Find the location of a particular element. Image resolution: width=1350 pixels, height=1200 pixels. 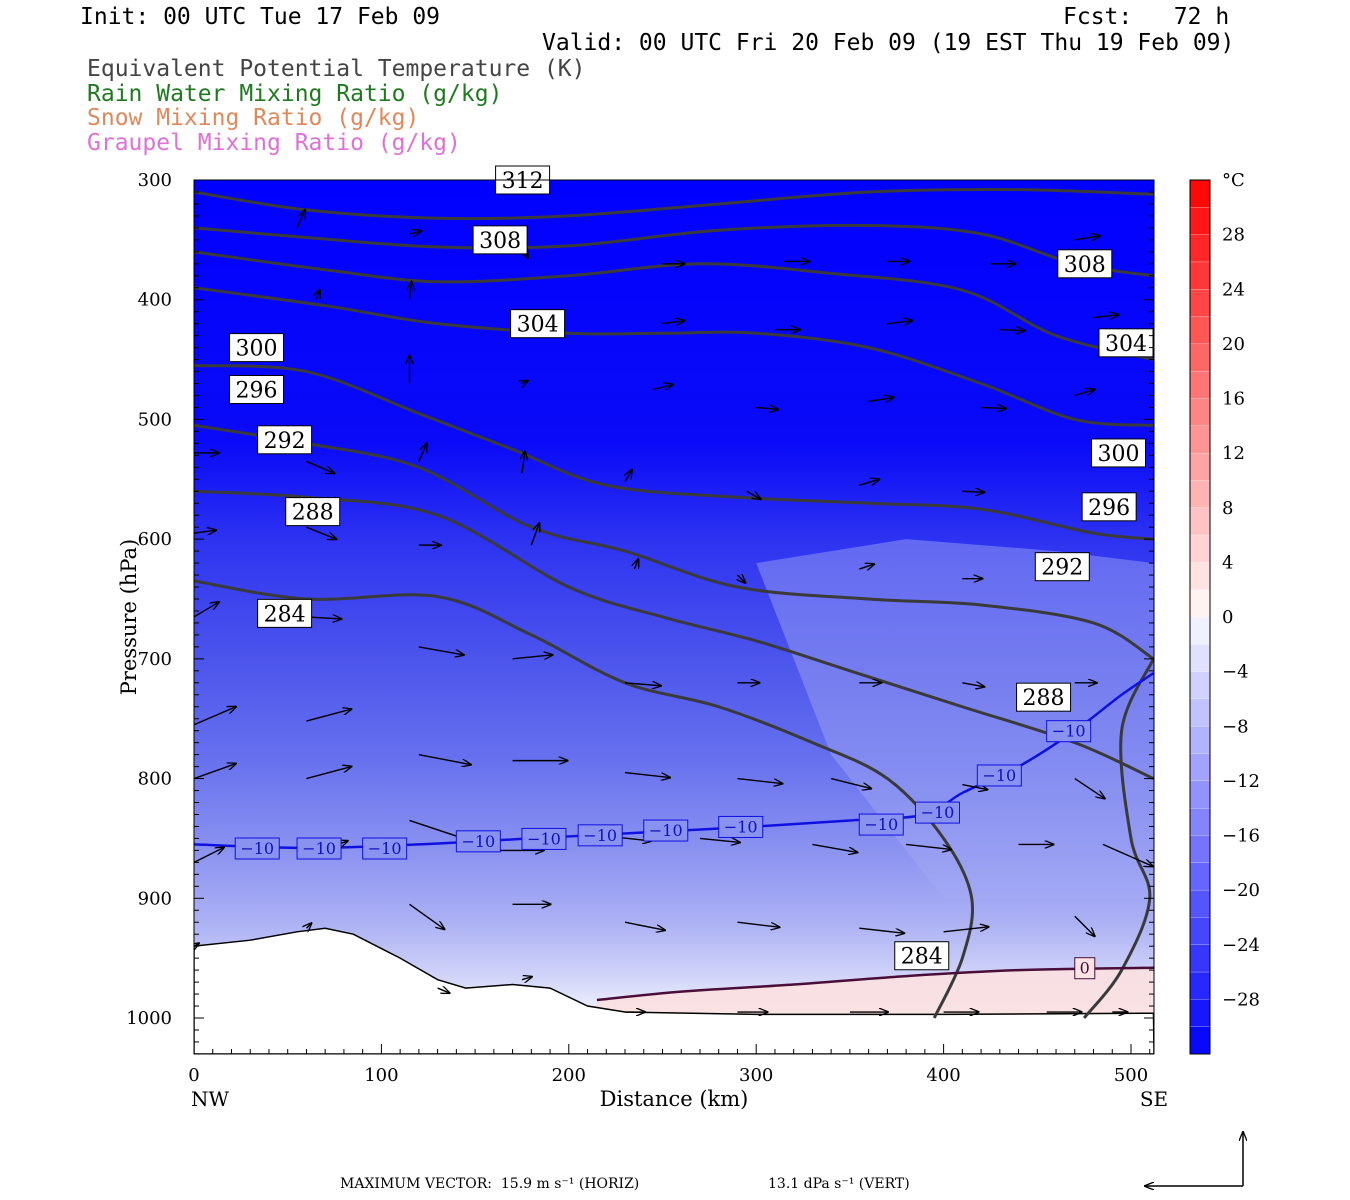

x-tick-label: 200 is located at coordinates (569, 1075).